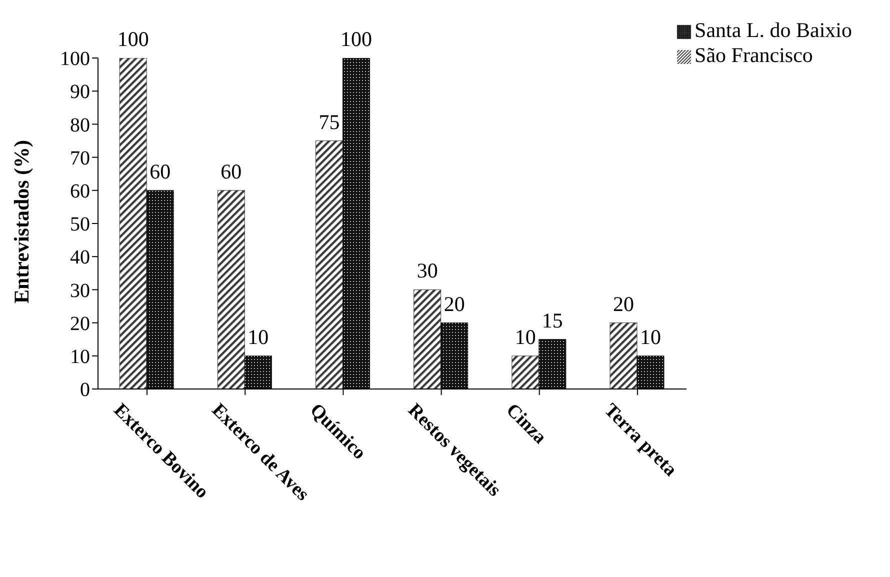 The height and width of the screenshot is (577, 890). Describe the element at coordinates (753, 55) in the screenshot. I see `legend-label: São Francisco` at that location.